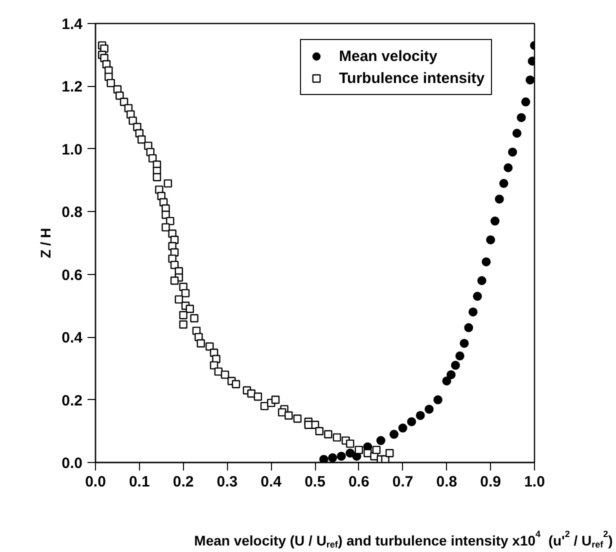 The image size is (616, 552). Describe the element at coordinates (388, 56) in the screenshot. I see `legend-label: Mean velocity` at that location.